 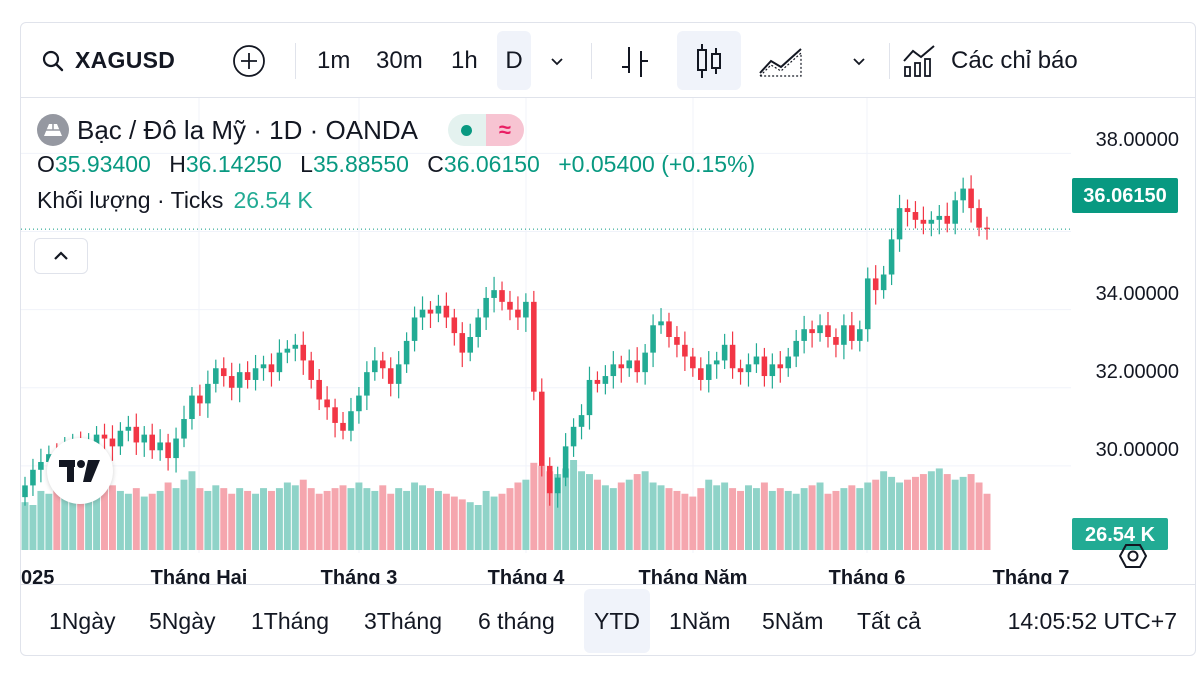 What do you see at coordinates (53, 60) in the screenshot?
I see `search-icon` at bounding box center [53, 60].